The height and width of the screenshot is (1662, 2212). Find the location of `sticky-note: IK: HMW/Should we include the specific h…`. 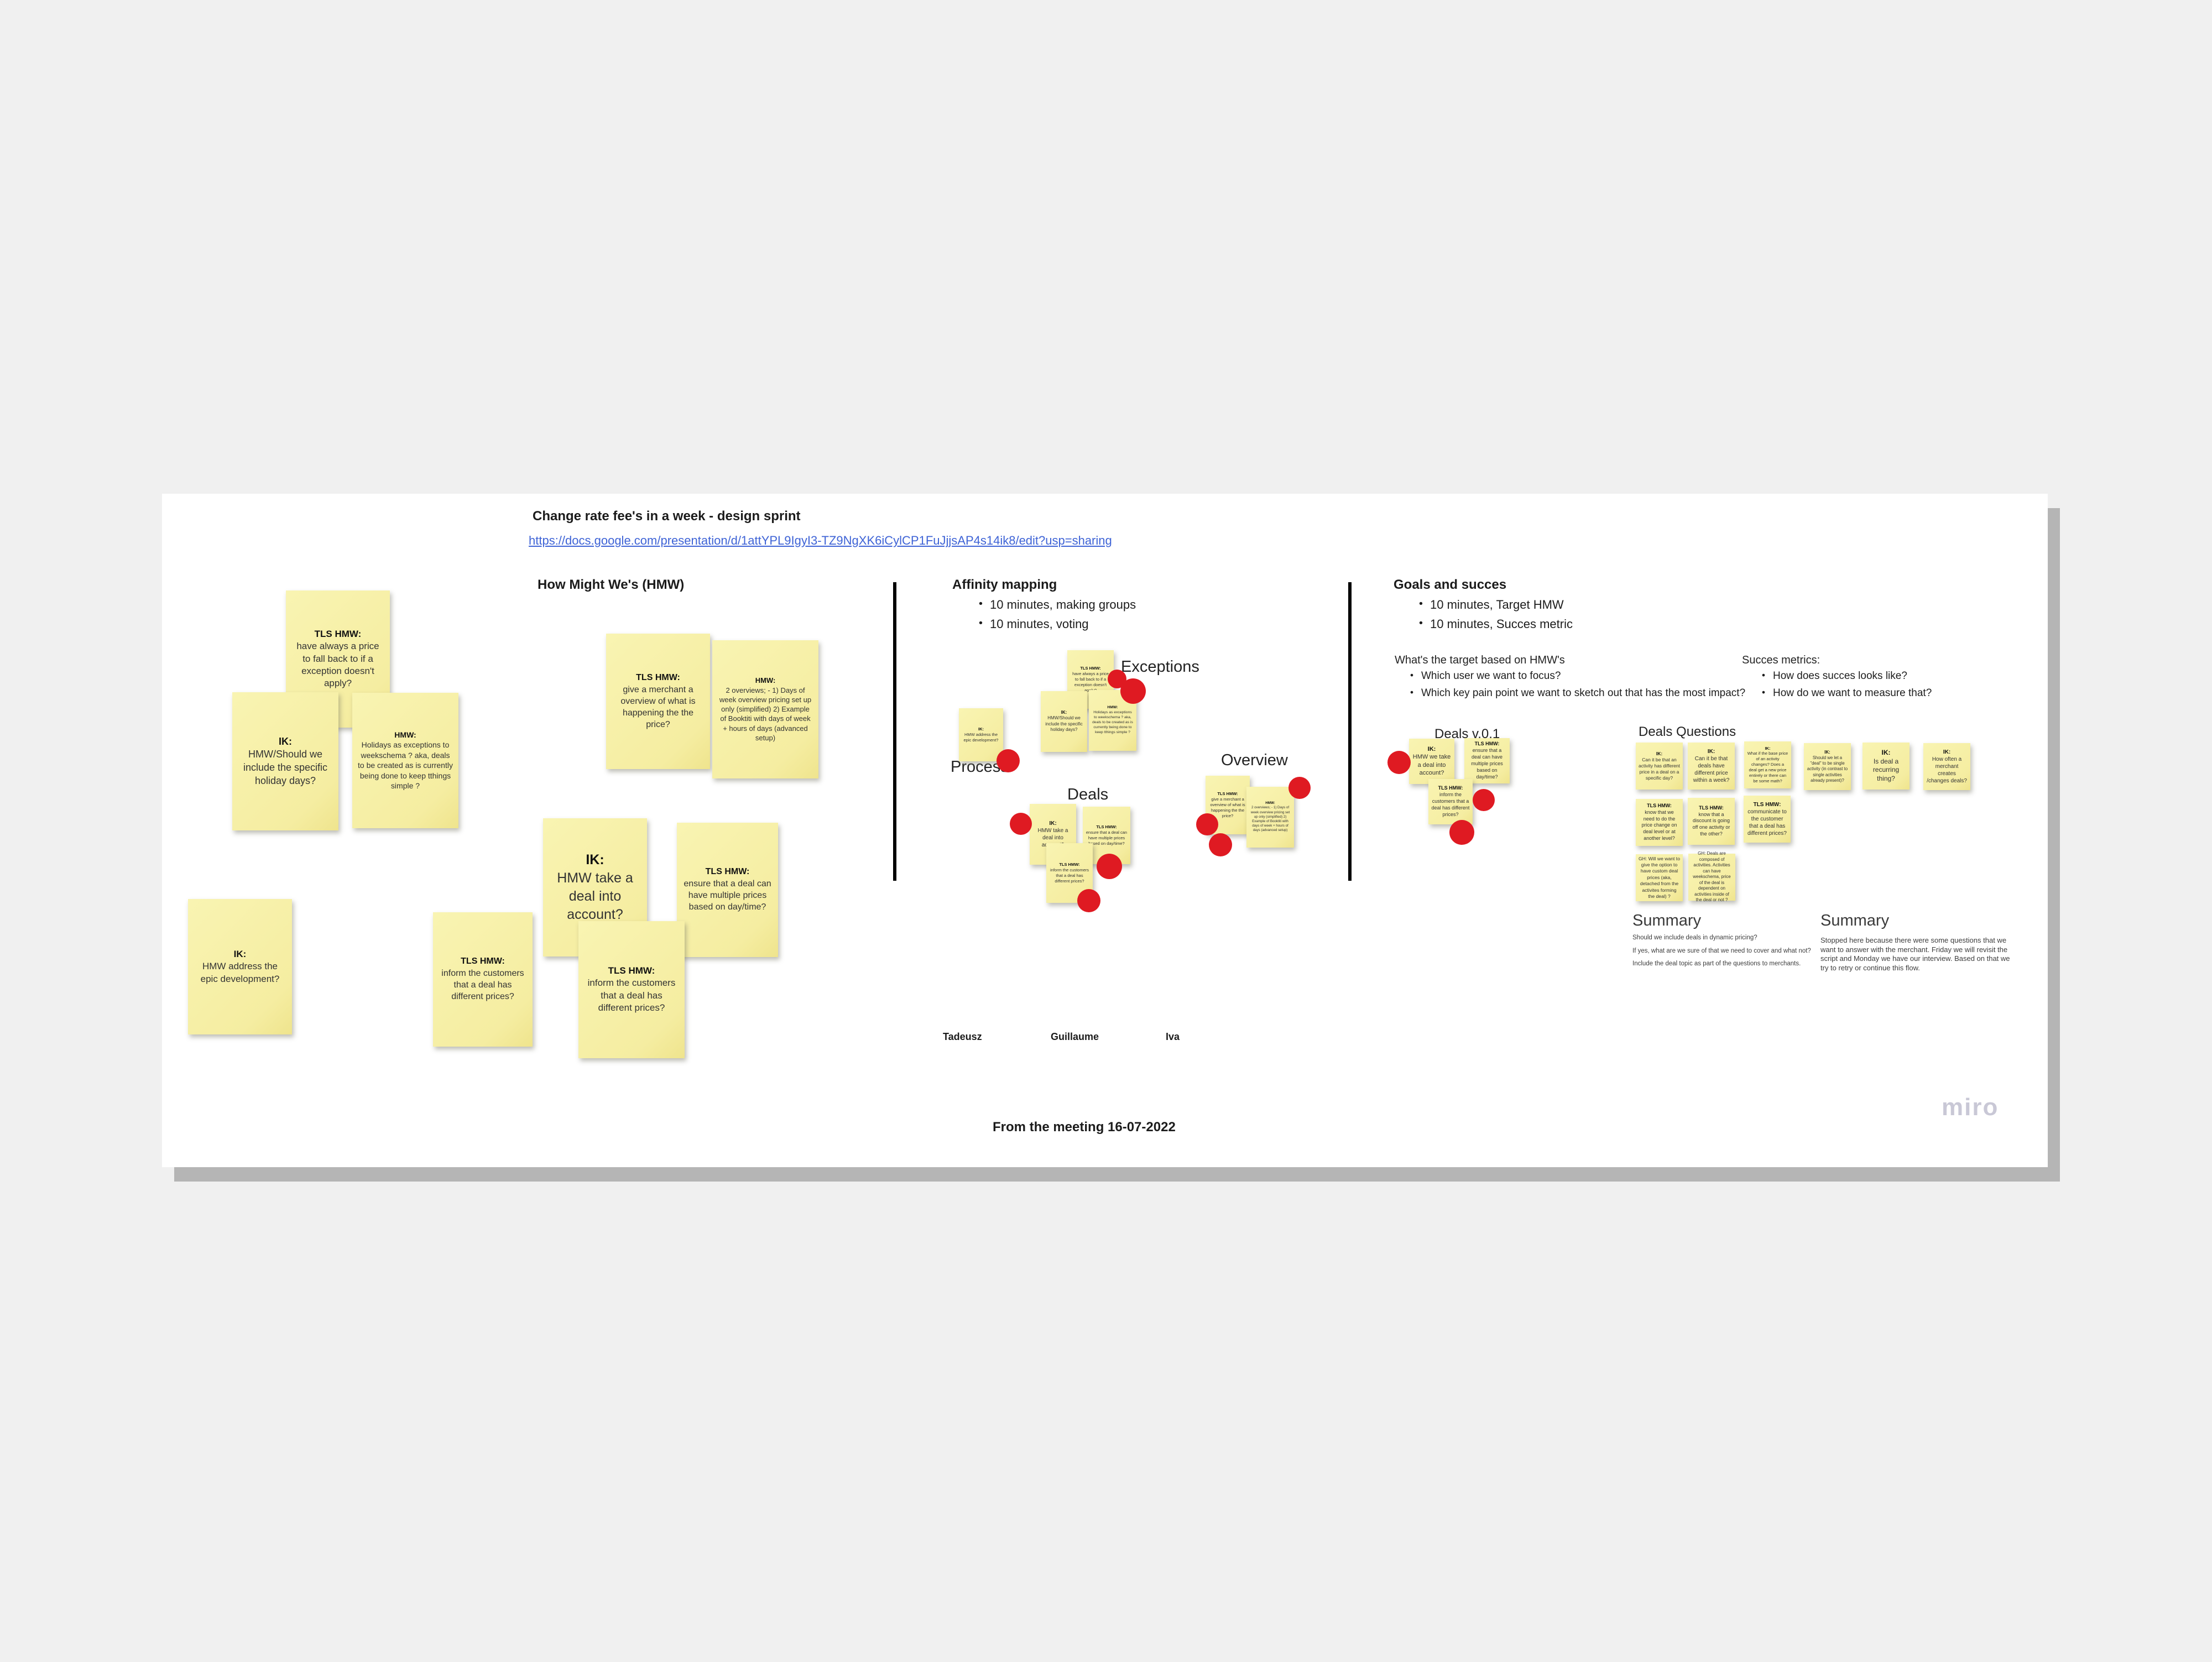

sticky-note: IK: HMW/Should we include the specific h… is located at coordinates (285, 761).